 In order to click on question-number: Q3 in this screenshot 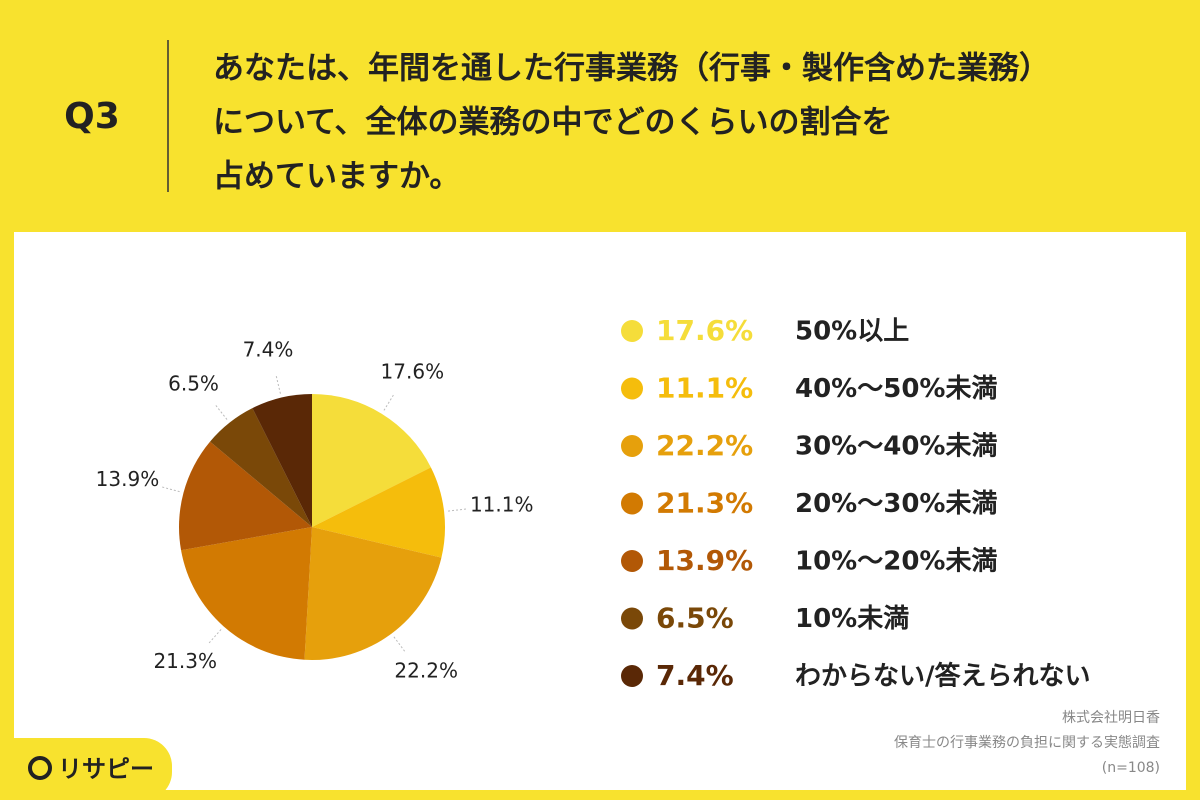, I will do `click(92, 116)`.